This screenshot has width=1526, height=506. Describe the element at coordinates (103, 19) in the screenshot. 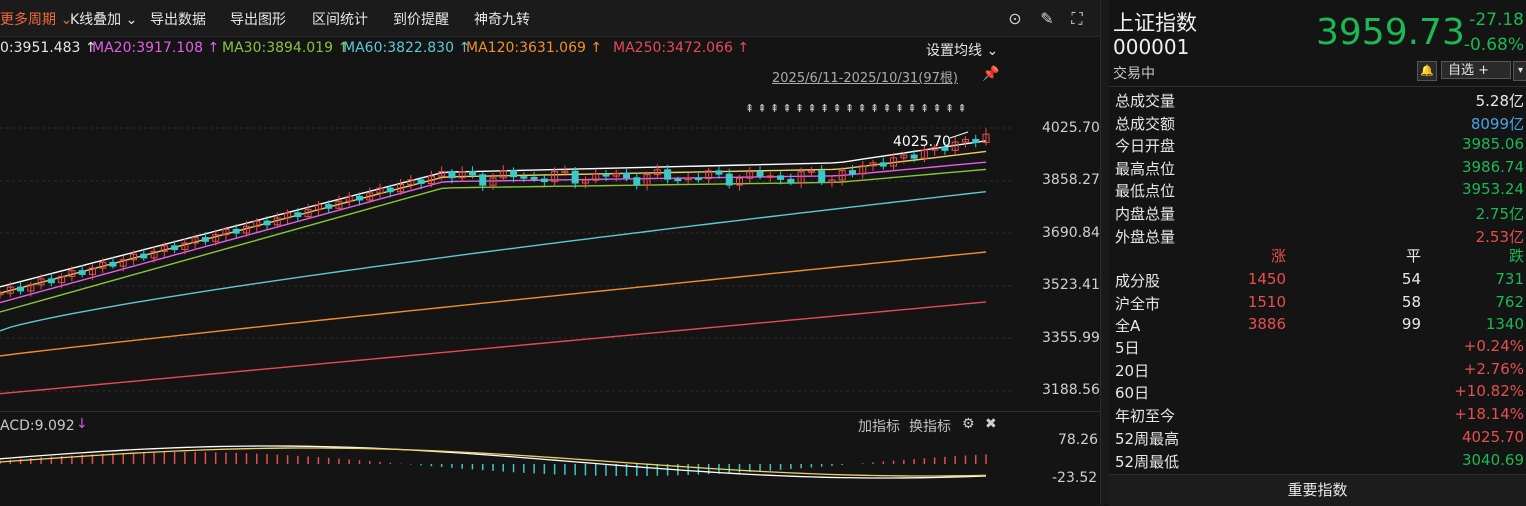

I see `kline-overlay-dropdown: K线叠加 ⌄` at that location.